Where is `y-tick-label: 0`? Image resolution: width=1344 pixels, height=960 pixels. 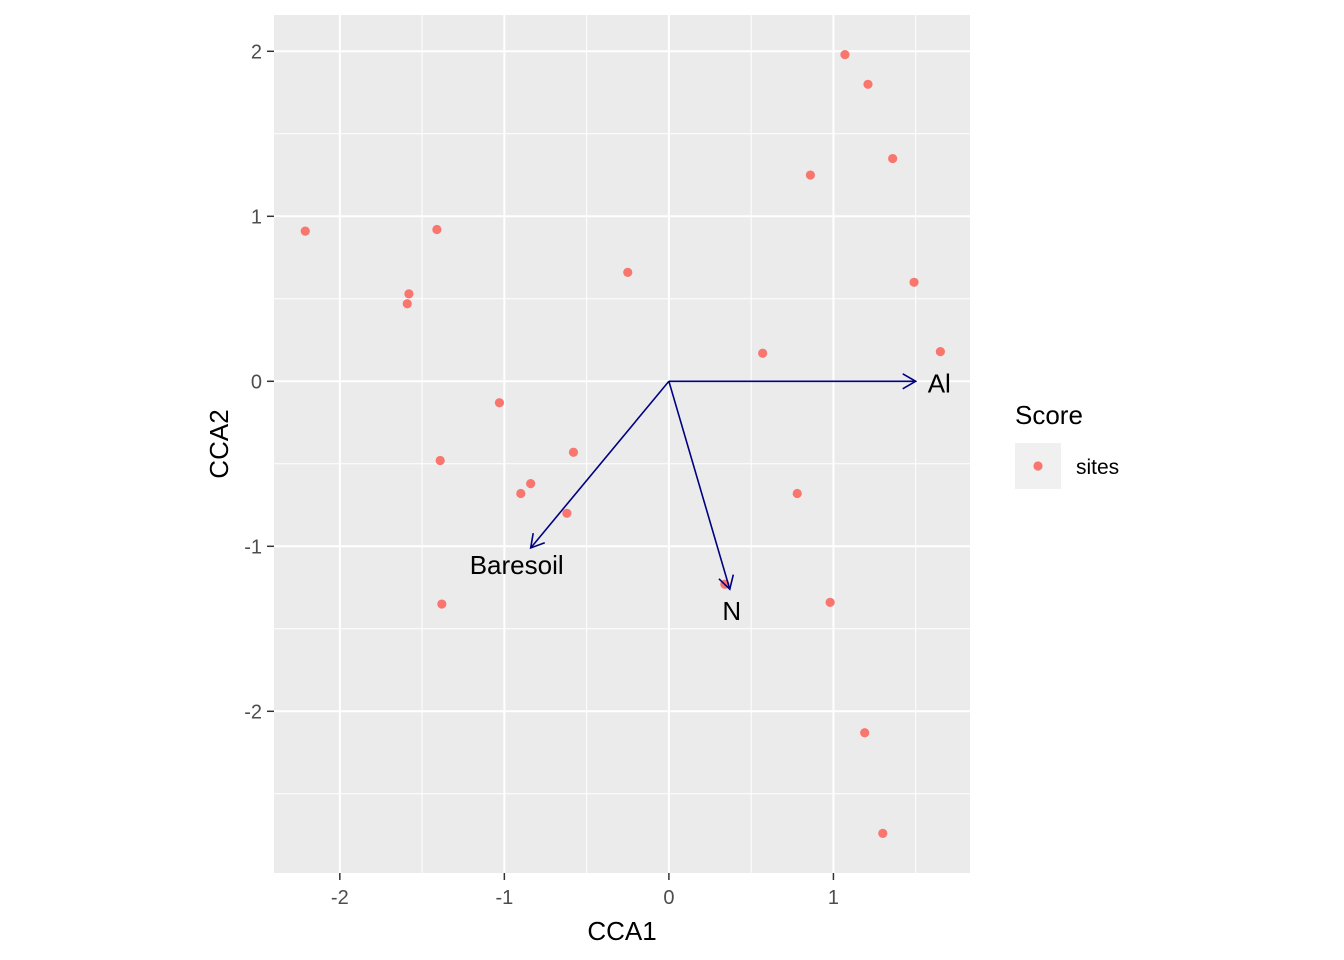
y-tick-label: 0 is located at coordinates (256, 382).